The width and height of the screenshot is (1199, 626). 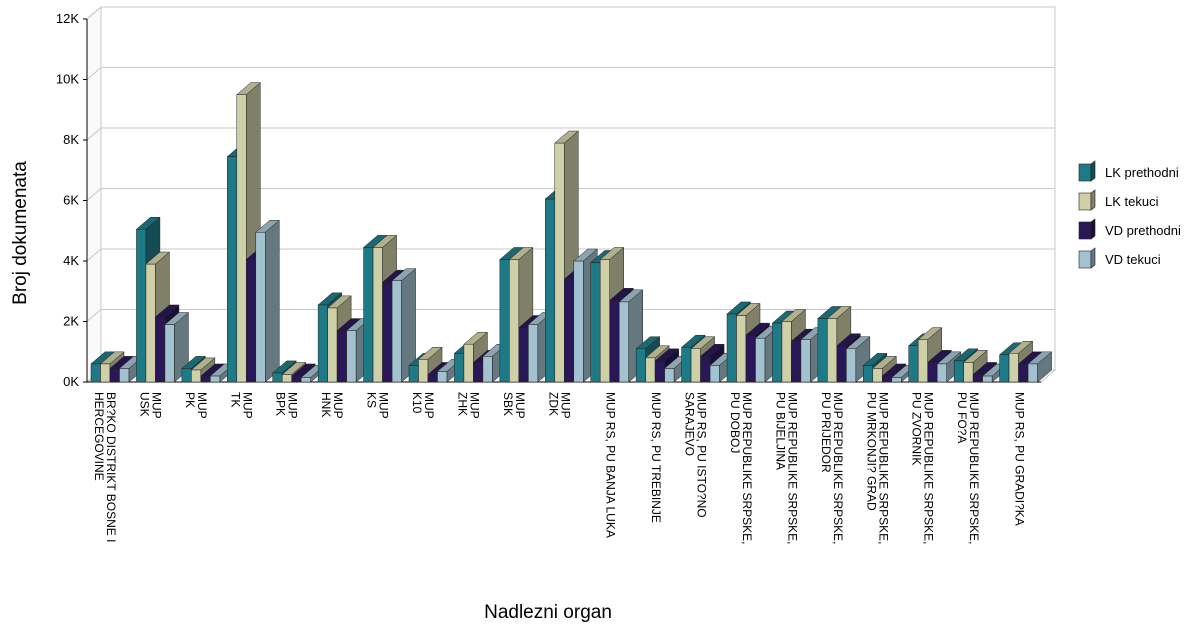 What do you see at coordinates (71, 200) in the screenshot?
I see `y-tick-label: 6K` at bounding box center [71, 200].